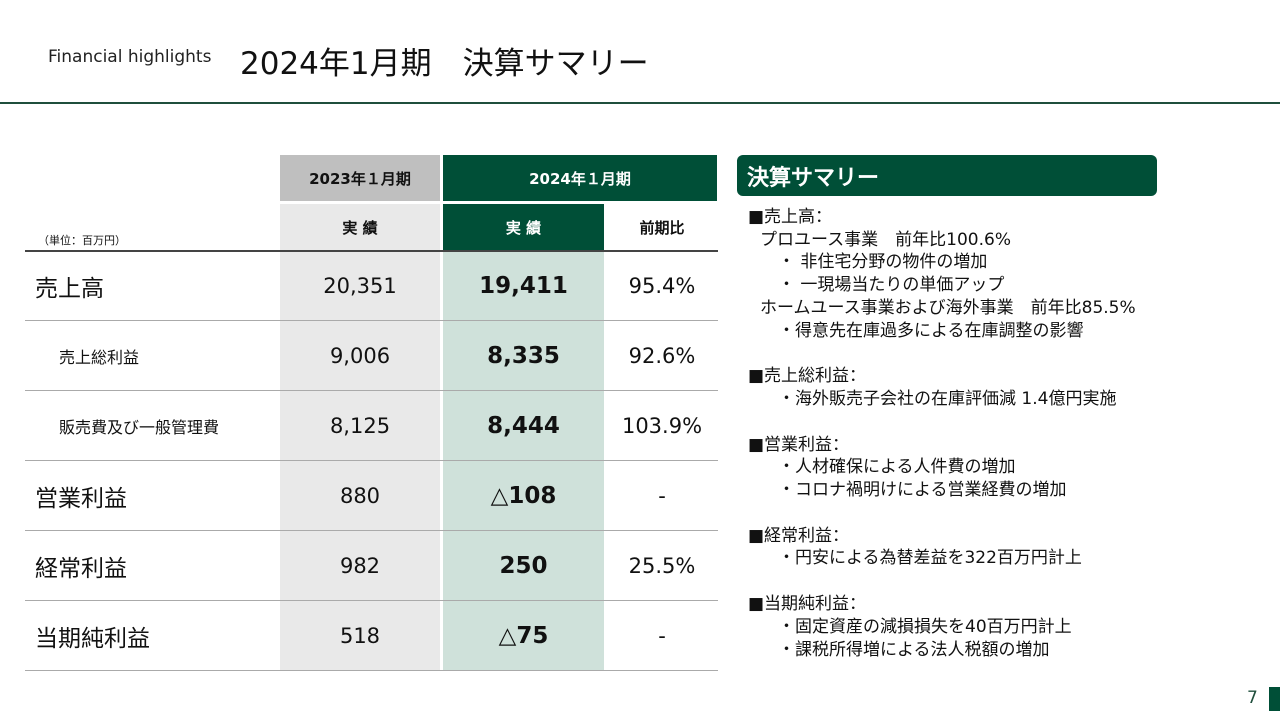 The height and width of the screenshot is (720, 1280). Describe the element at coordinates (360, 178) in the screenshot. I see `period-prev-header: 2023年１月期` at that location.